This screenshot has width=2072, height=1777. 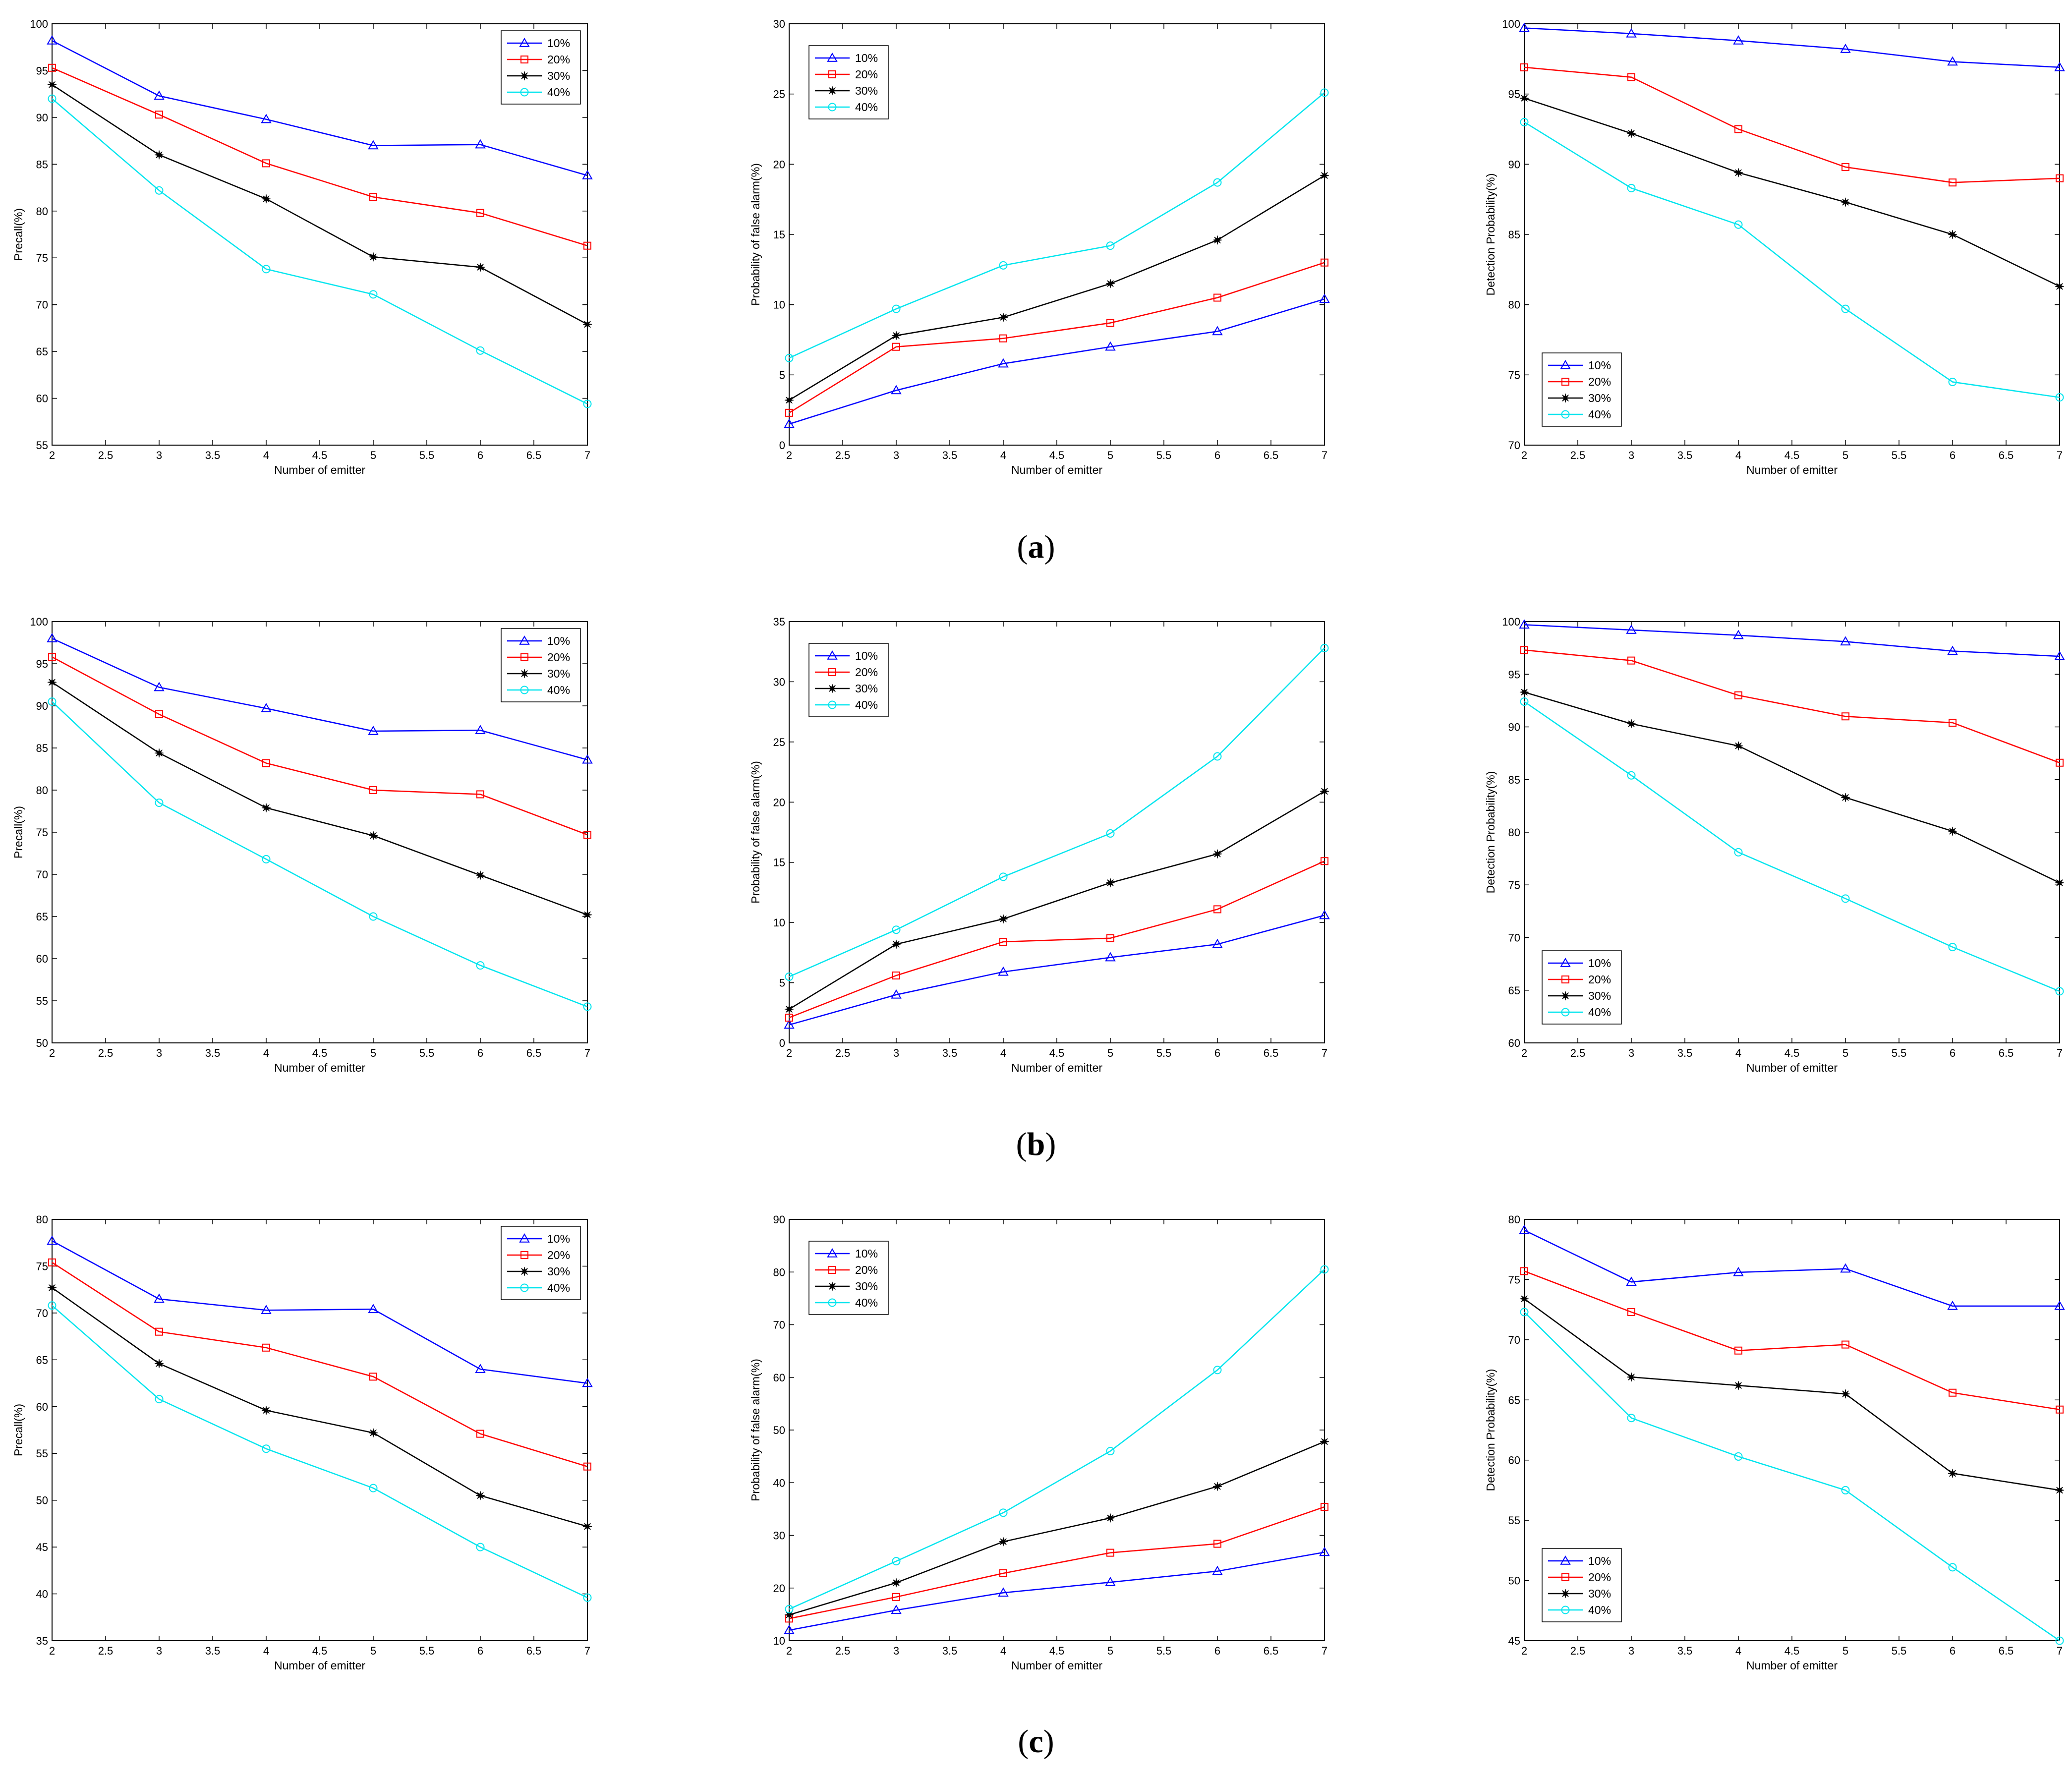 What do you see at coordinates (1845, 1651) in the screenshot?
I see `x-tick-label: 5` at bounding box center [1845, 1651].